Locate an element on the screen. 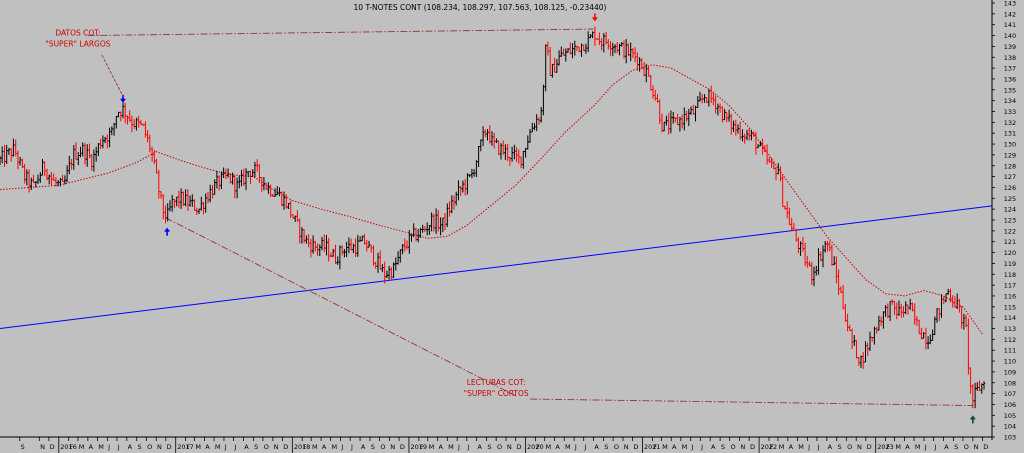  y-tick-label: 125 is located at coordinates (1010, 199).